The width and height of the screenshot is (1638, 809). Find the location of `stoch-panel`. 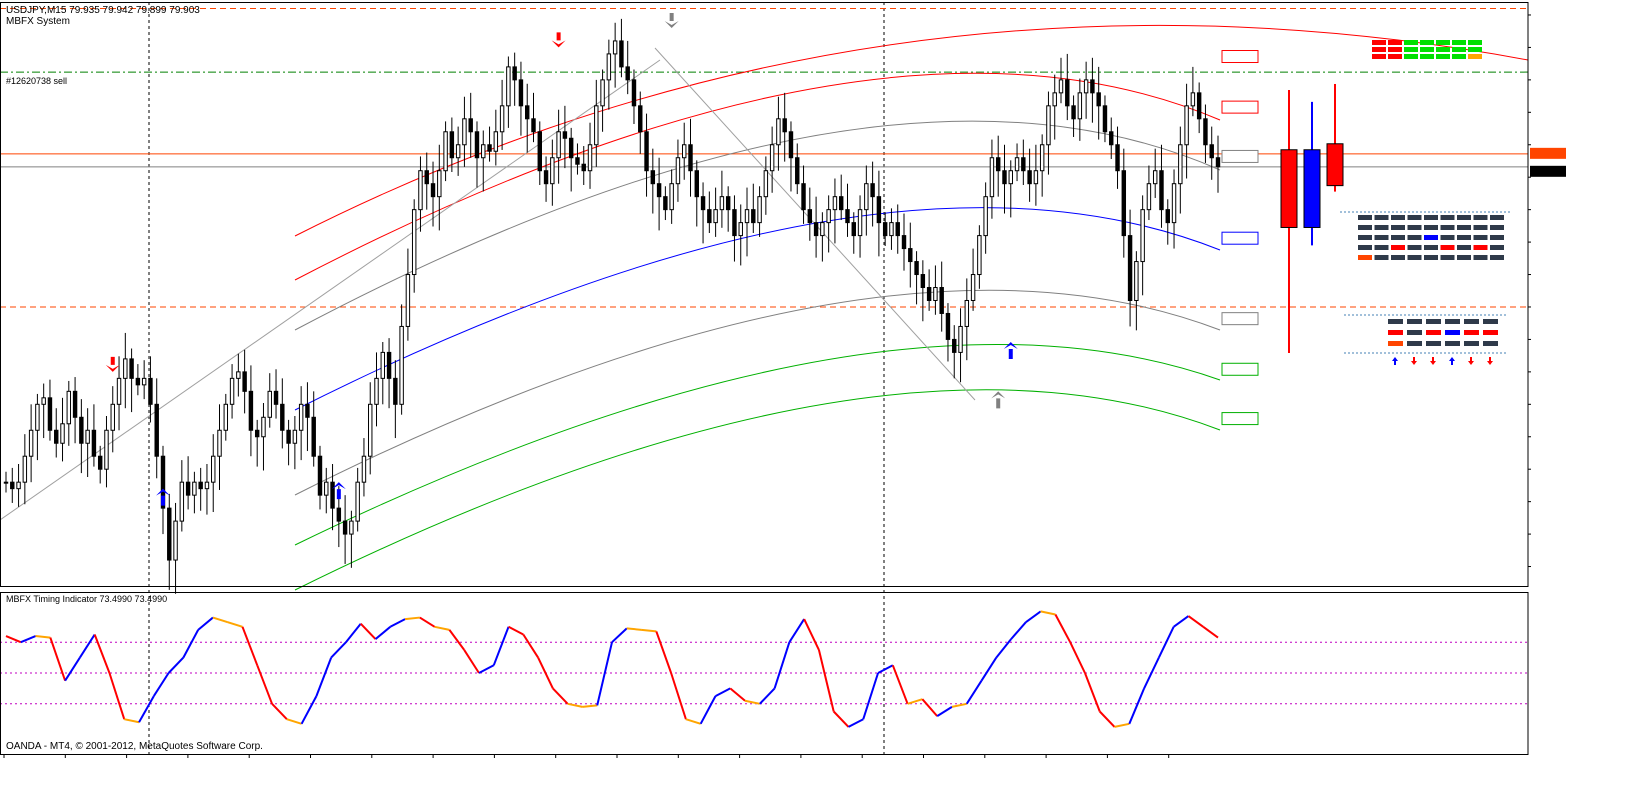

stoch-panel is located at coordinates (1426, 339).